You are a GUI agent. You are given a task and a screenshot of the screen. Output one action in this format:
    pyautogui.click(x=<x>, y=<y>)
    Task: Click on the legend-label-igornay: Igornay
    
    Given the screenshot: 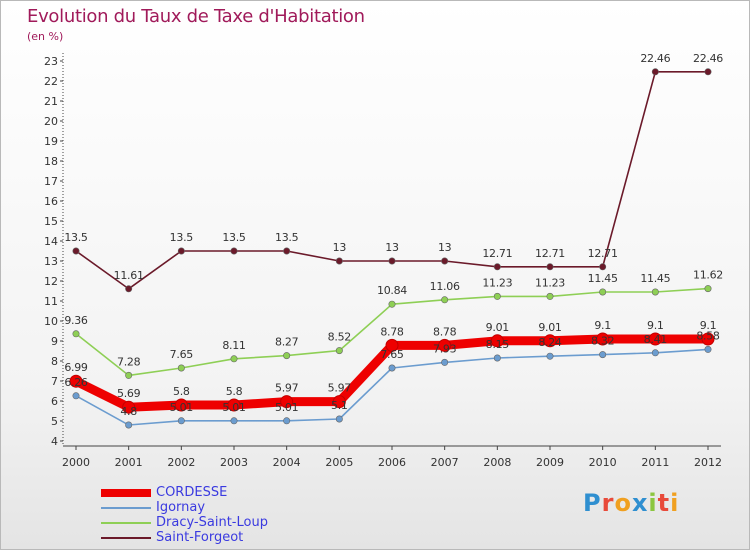 What is the action you would take?
    pyautogui.click(x=181, y=507)
    